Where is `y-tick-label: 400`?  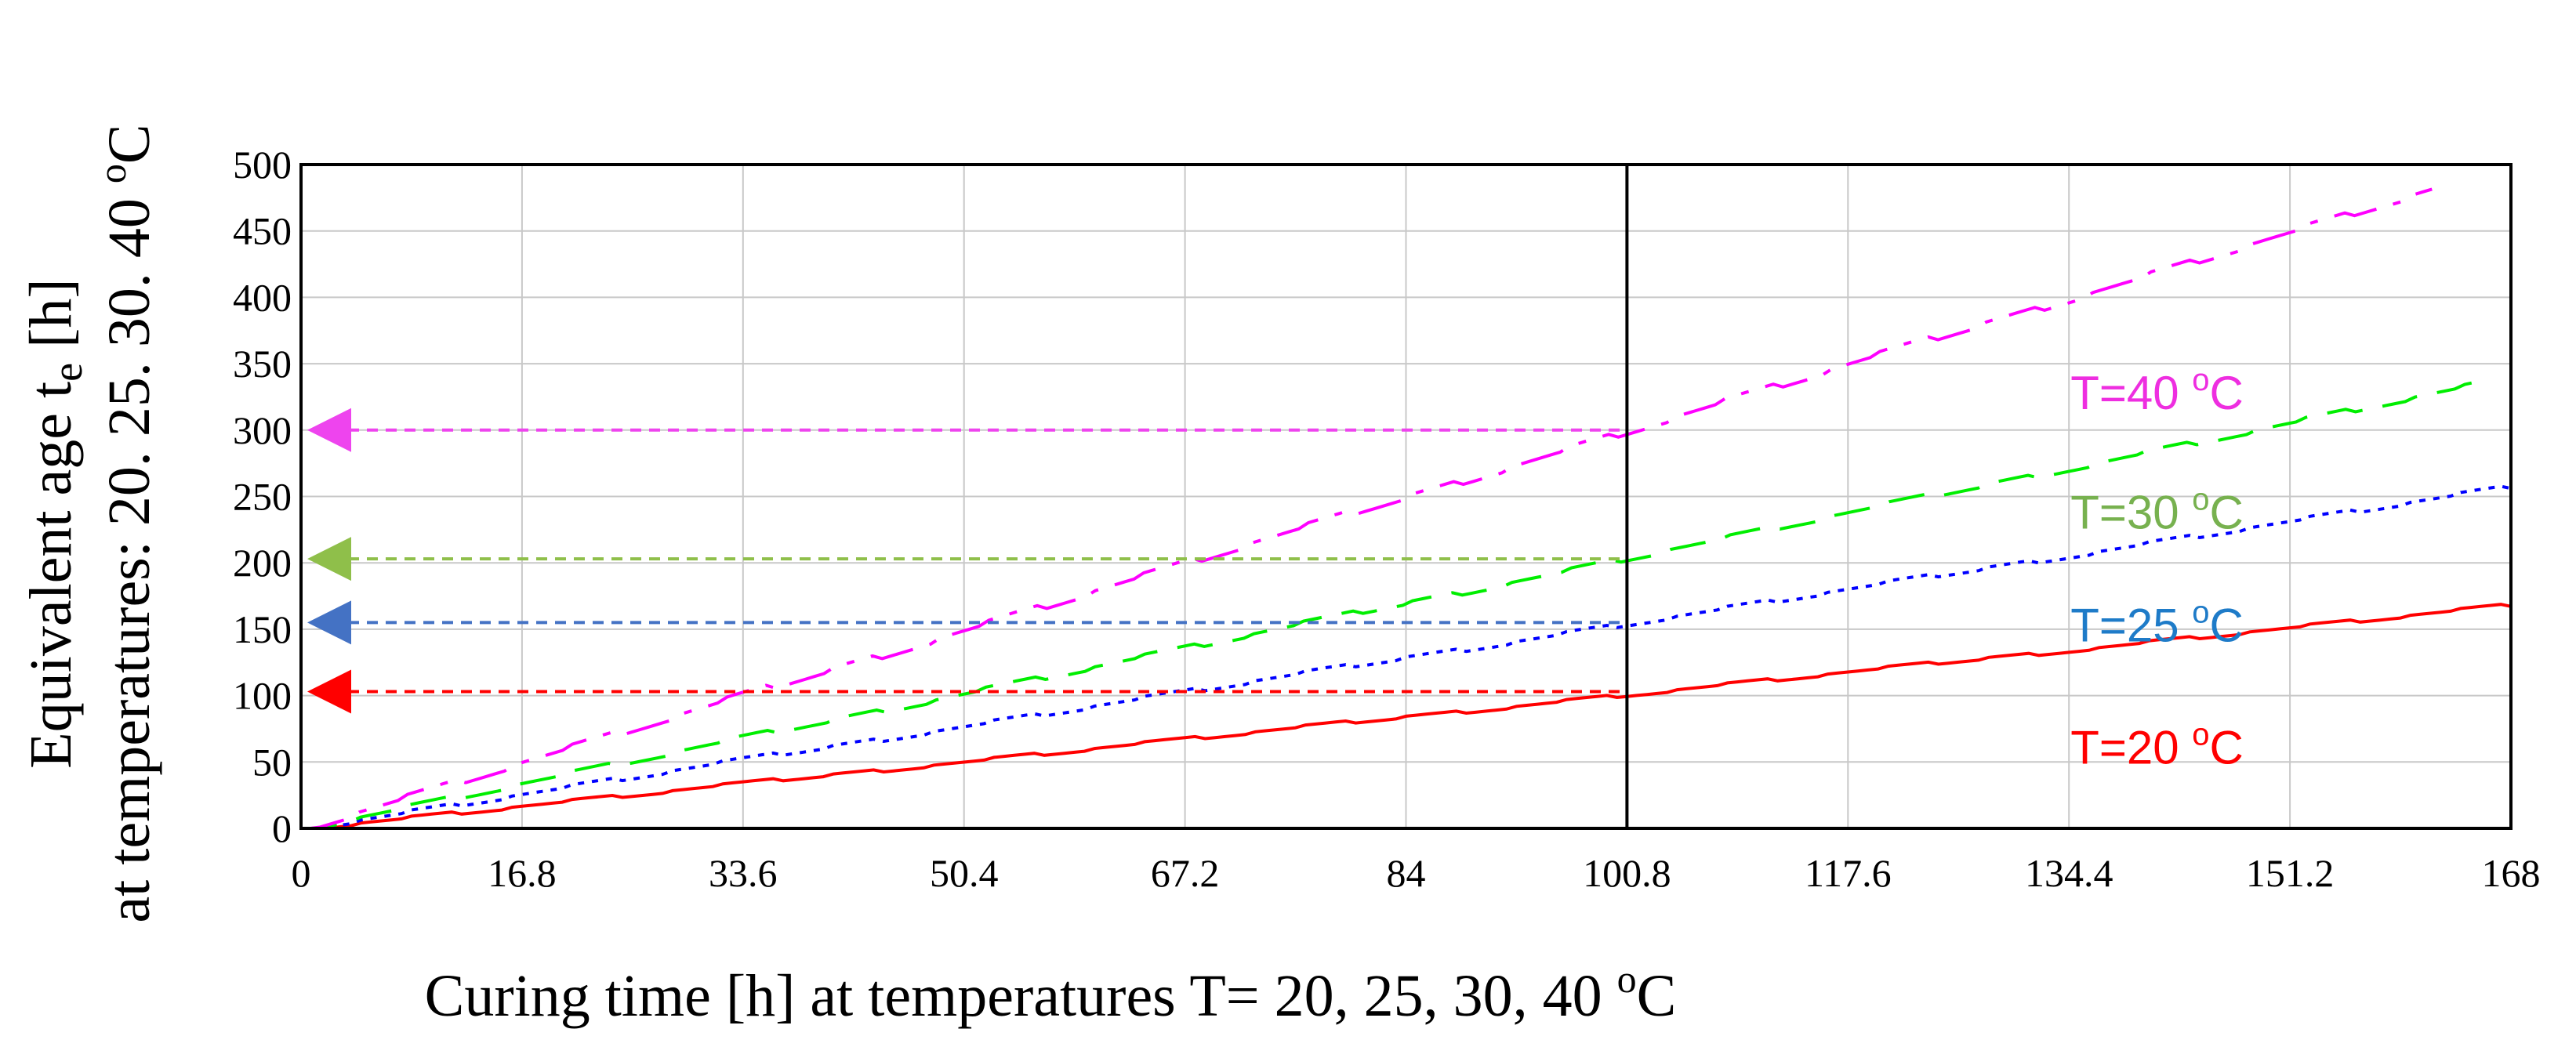
y-tick-label: 400 is located at coordinates (262, 297).